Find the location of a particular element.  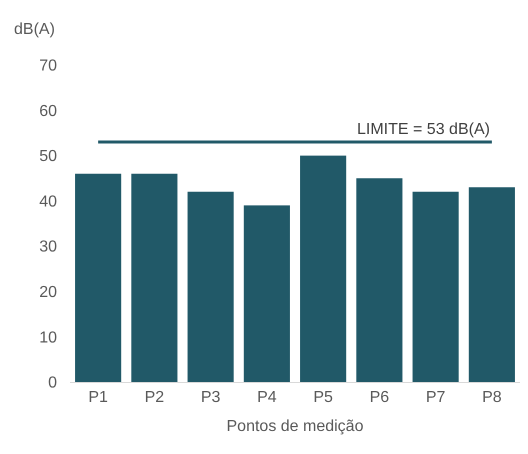

y-axis-title: dB(A) is located at coordinates (34, 29).